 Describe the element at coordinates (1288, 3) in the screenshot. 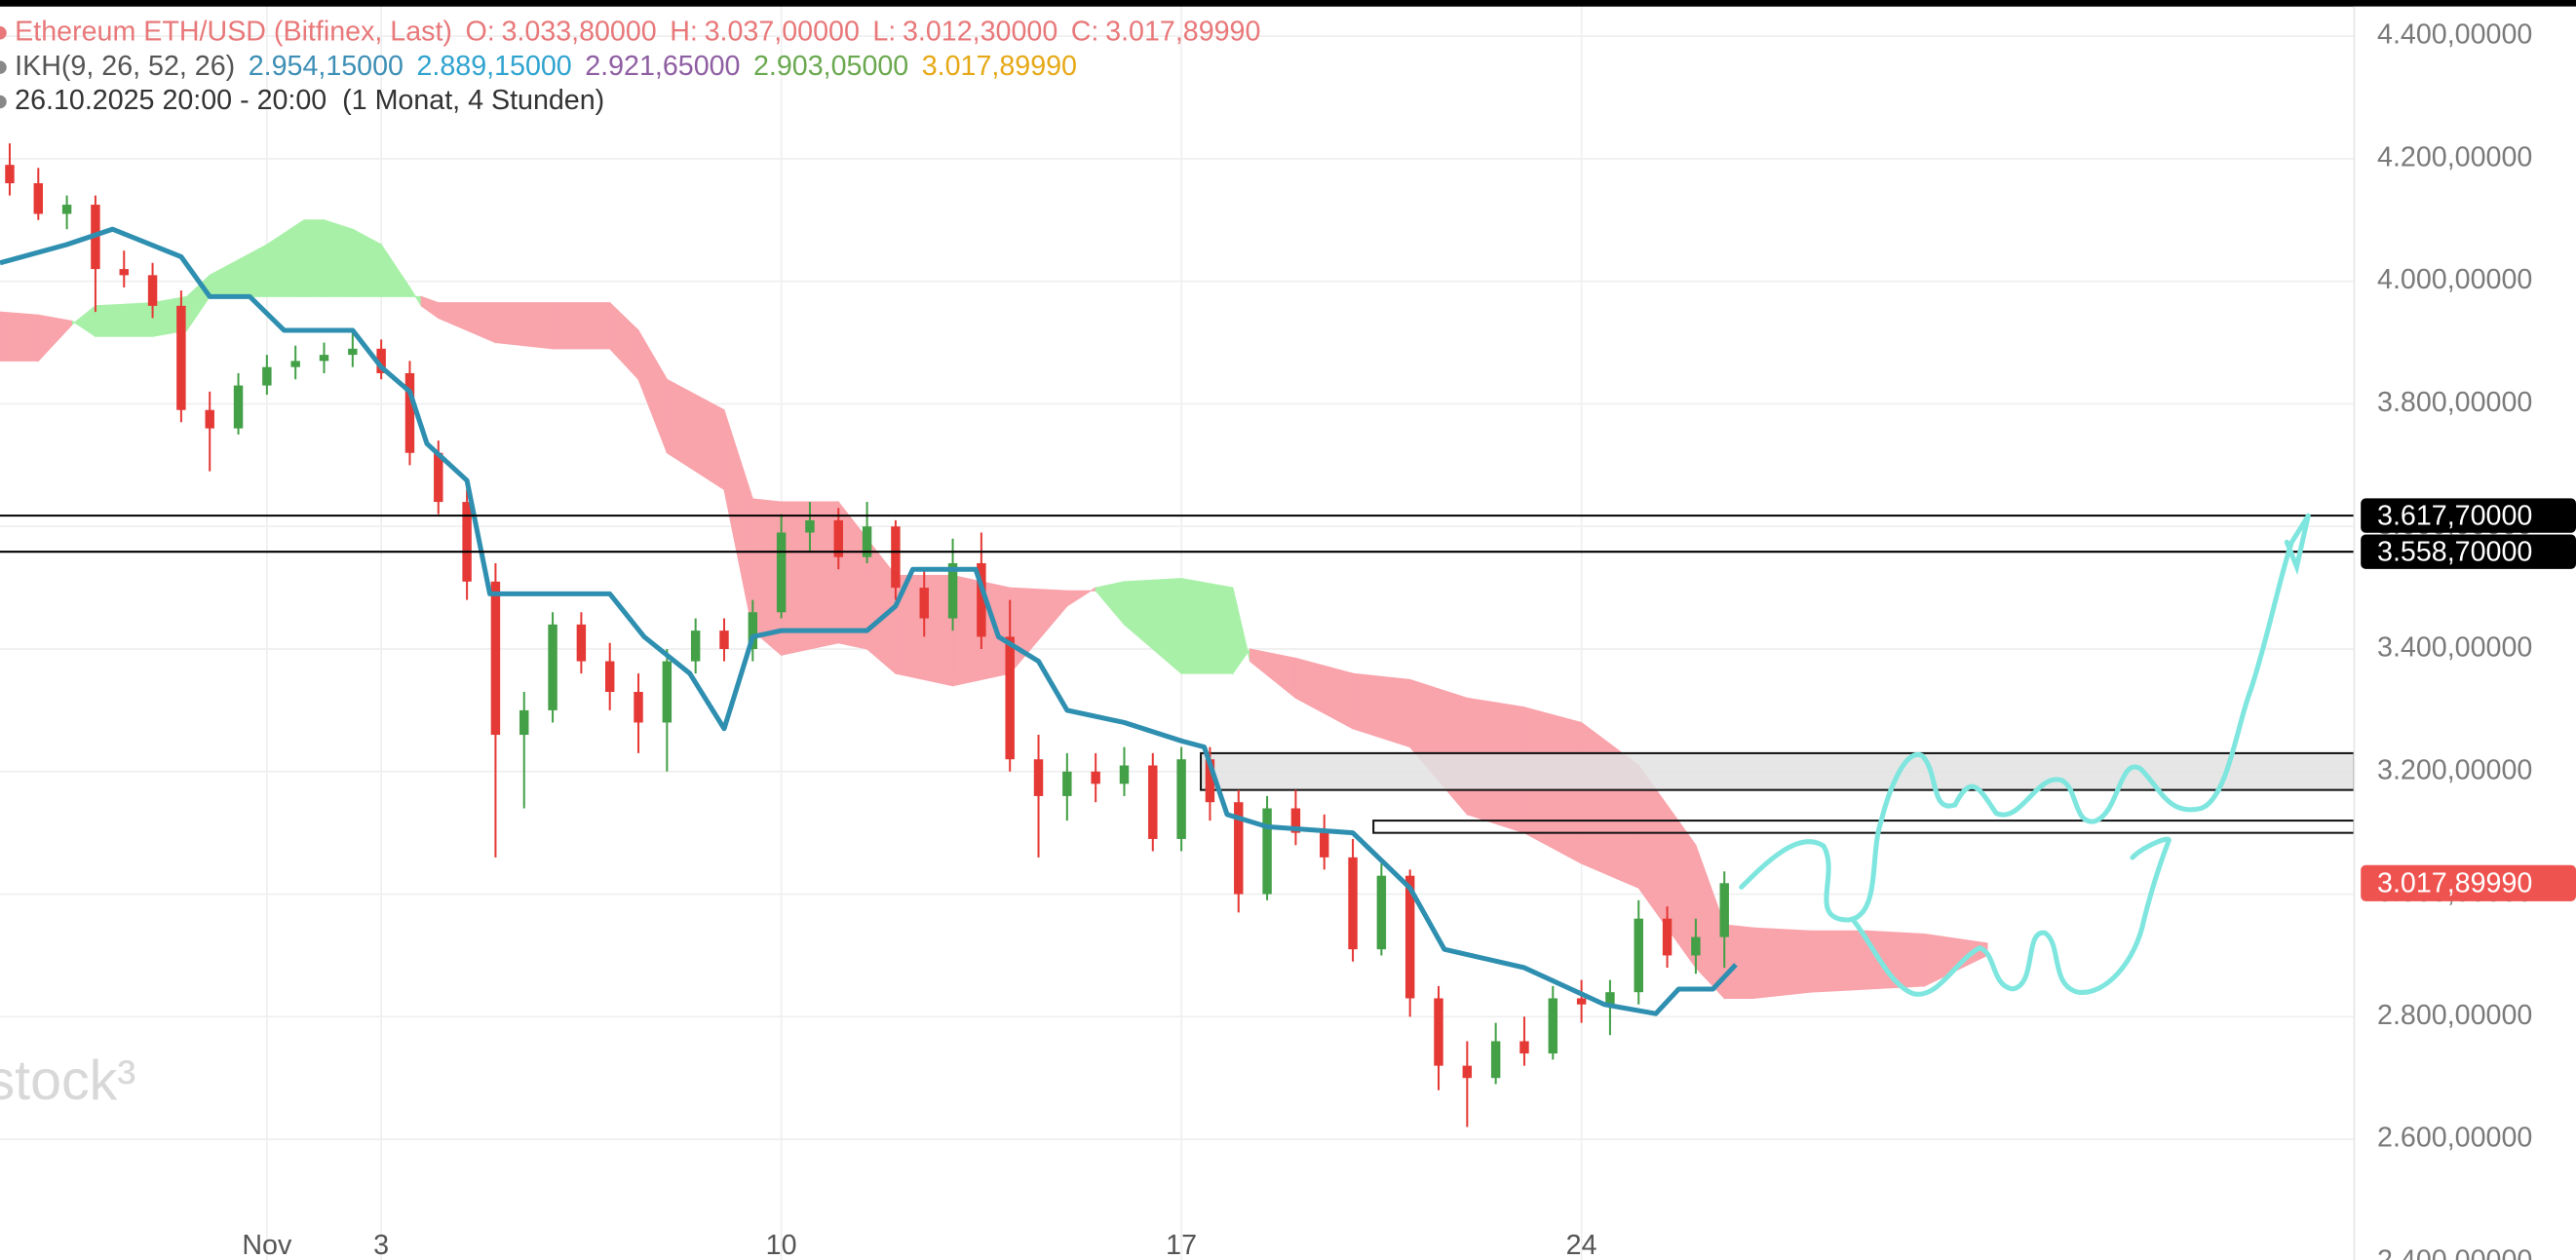

I see `top-bar` at that location.